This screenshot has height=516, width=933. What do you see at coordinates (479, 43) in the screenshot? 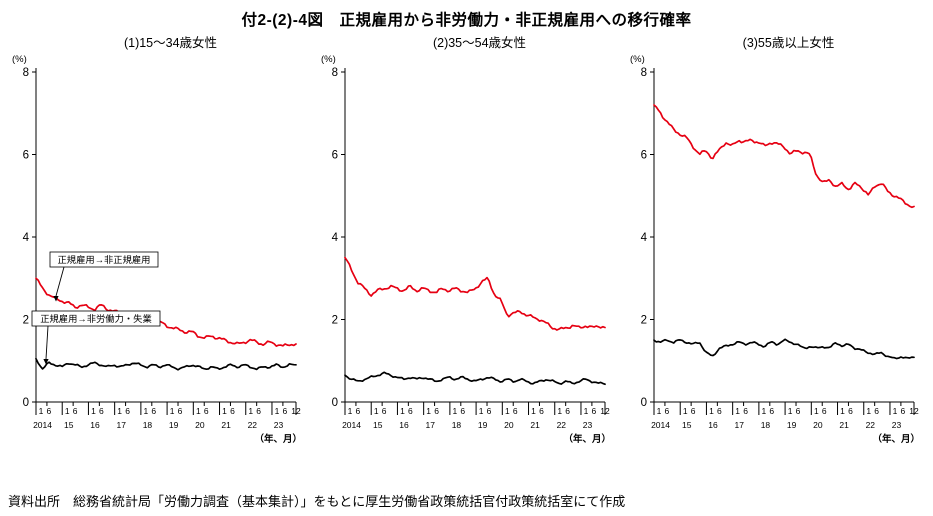
I see `panel-title: (2)35～54歳女性` at bounding box center [479, 43].